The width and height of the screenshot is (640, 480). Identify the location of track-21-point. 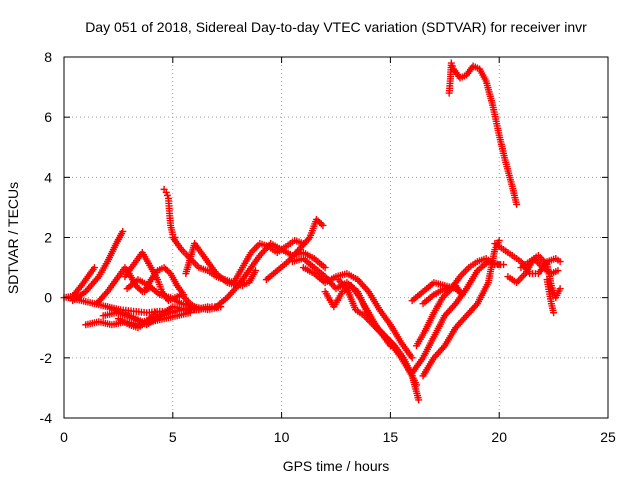
(390, 346).